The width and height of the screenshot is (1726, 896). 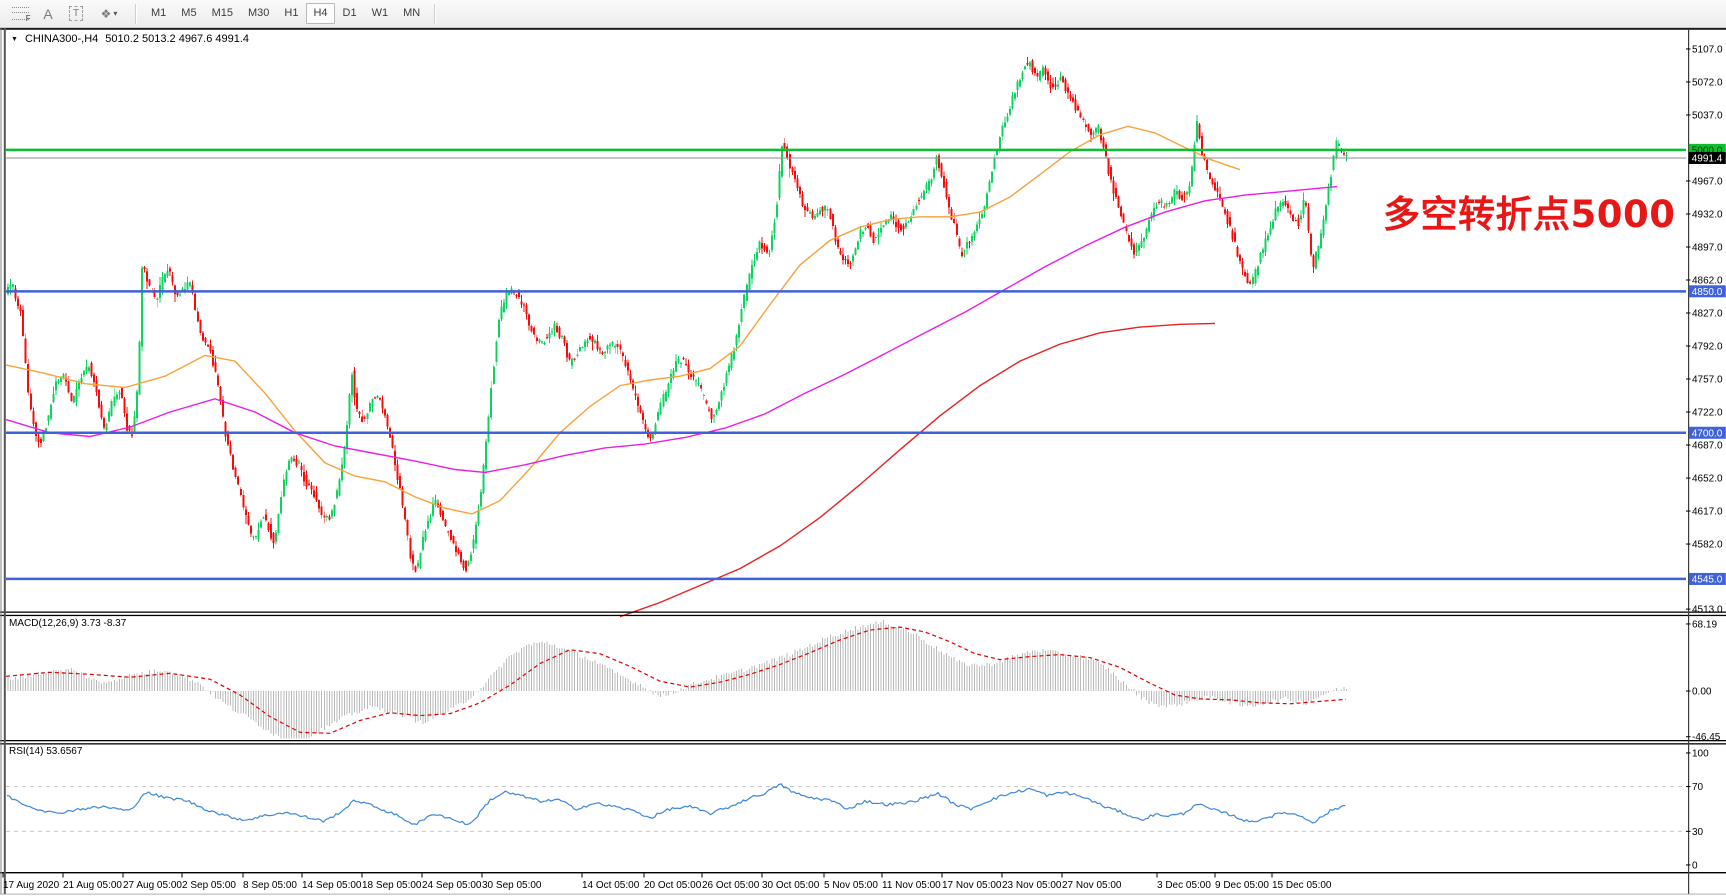 What do you see at coordinates (20, 13) in the screenshot?
I see `fibonacci-retracement-icon: F` at bounding box center [20, 13].